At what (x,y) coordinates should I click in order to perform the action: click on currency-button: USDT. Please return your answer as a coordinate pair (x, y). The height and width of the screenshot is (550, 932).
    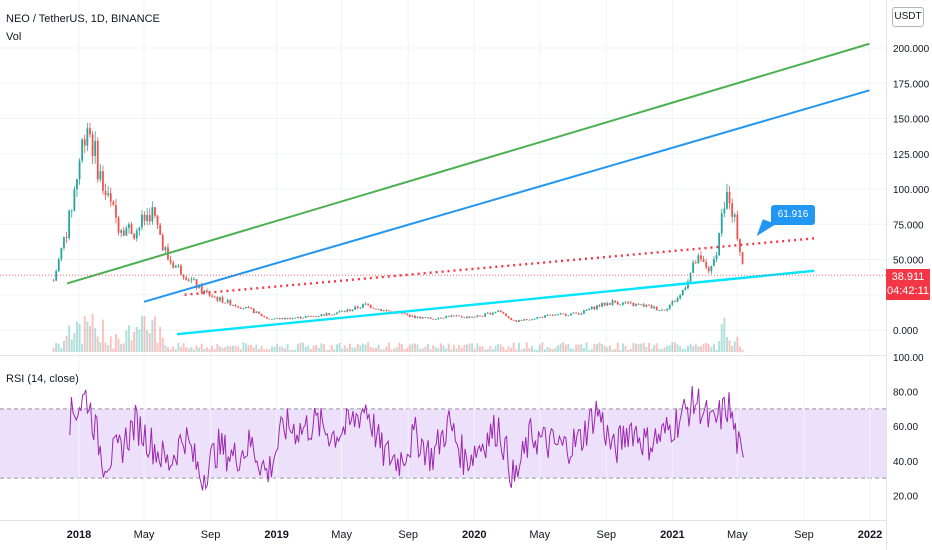
    Looking at the image, I should click on (908, 17).